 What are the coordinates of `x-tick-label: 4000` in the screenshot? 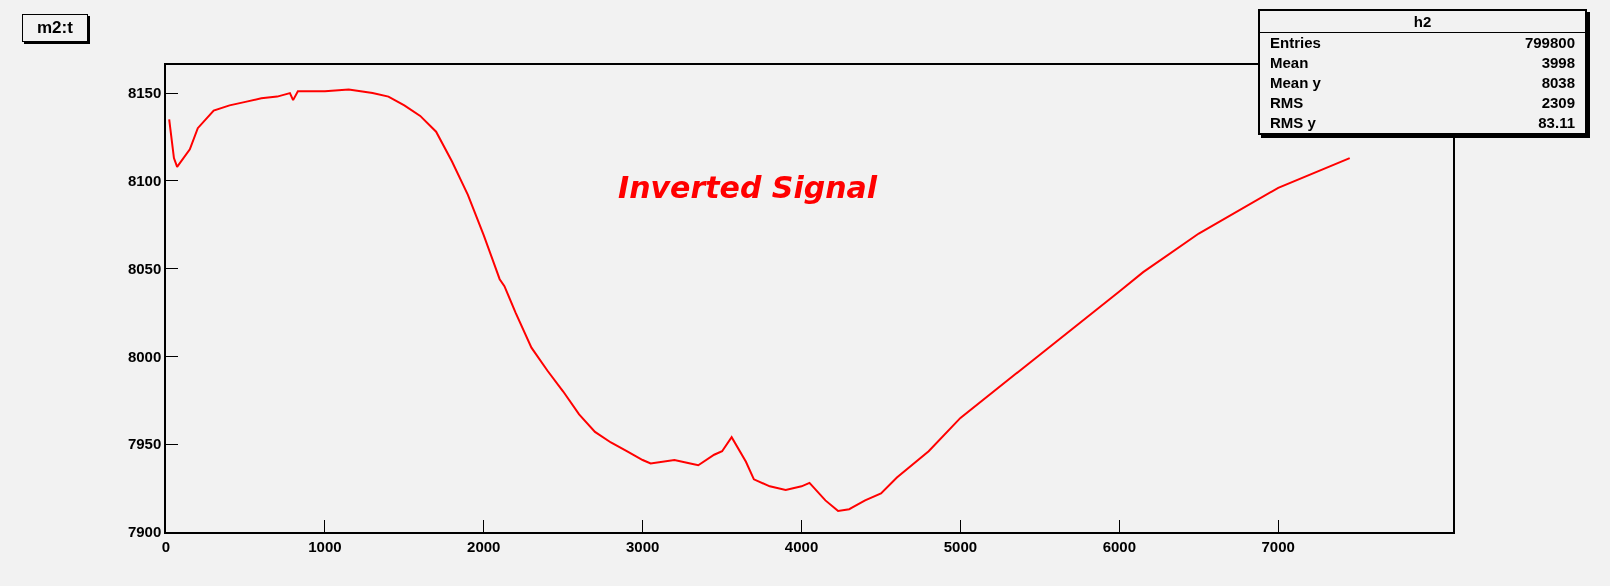 It's located at (801, 546).